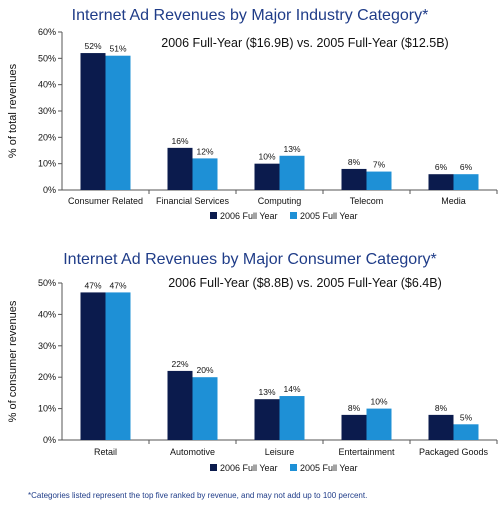 The width and height of the screenshot is (500, 505). Describe the element at coordinates (366, 452) in the screenshot. I see `chart2-category-label: Entertainment` at that location.